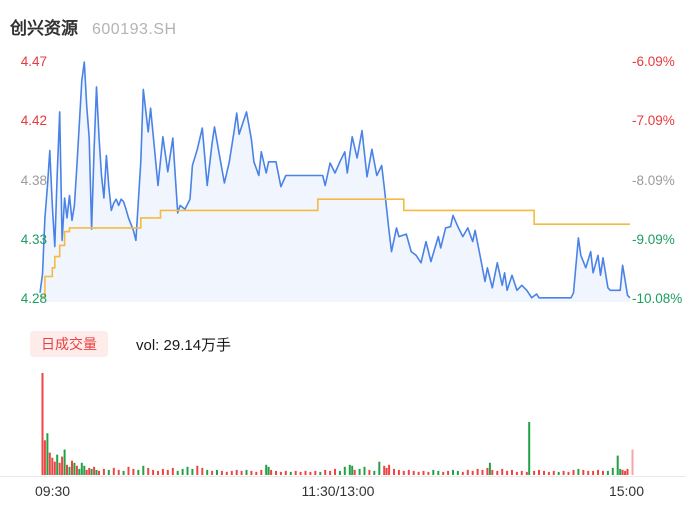 Image resolution: width=686 pixels, height=524 pixels. Describe the element at coordinates (33, 298) in the screenshot. I see `price-axis-label: 4.28` at that location.